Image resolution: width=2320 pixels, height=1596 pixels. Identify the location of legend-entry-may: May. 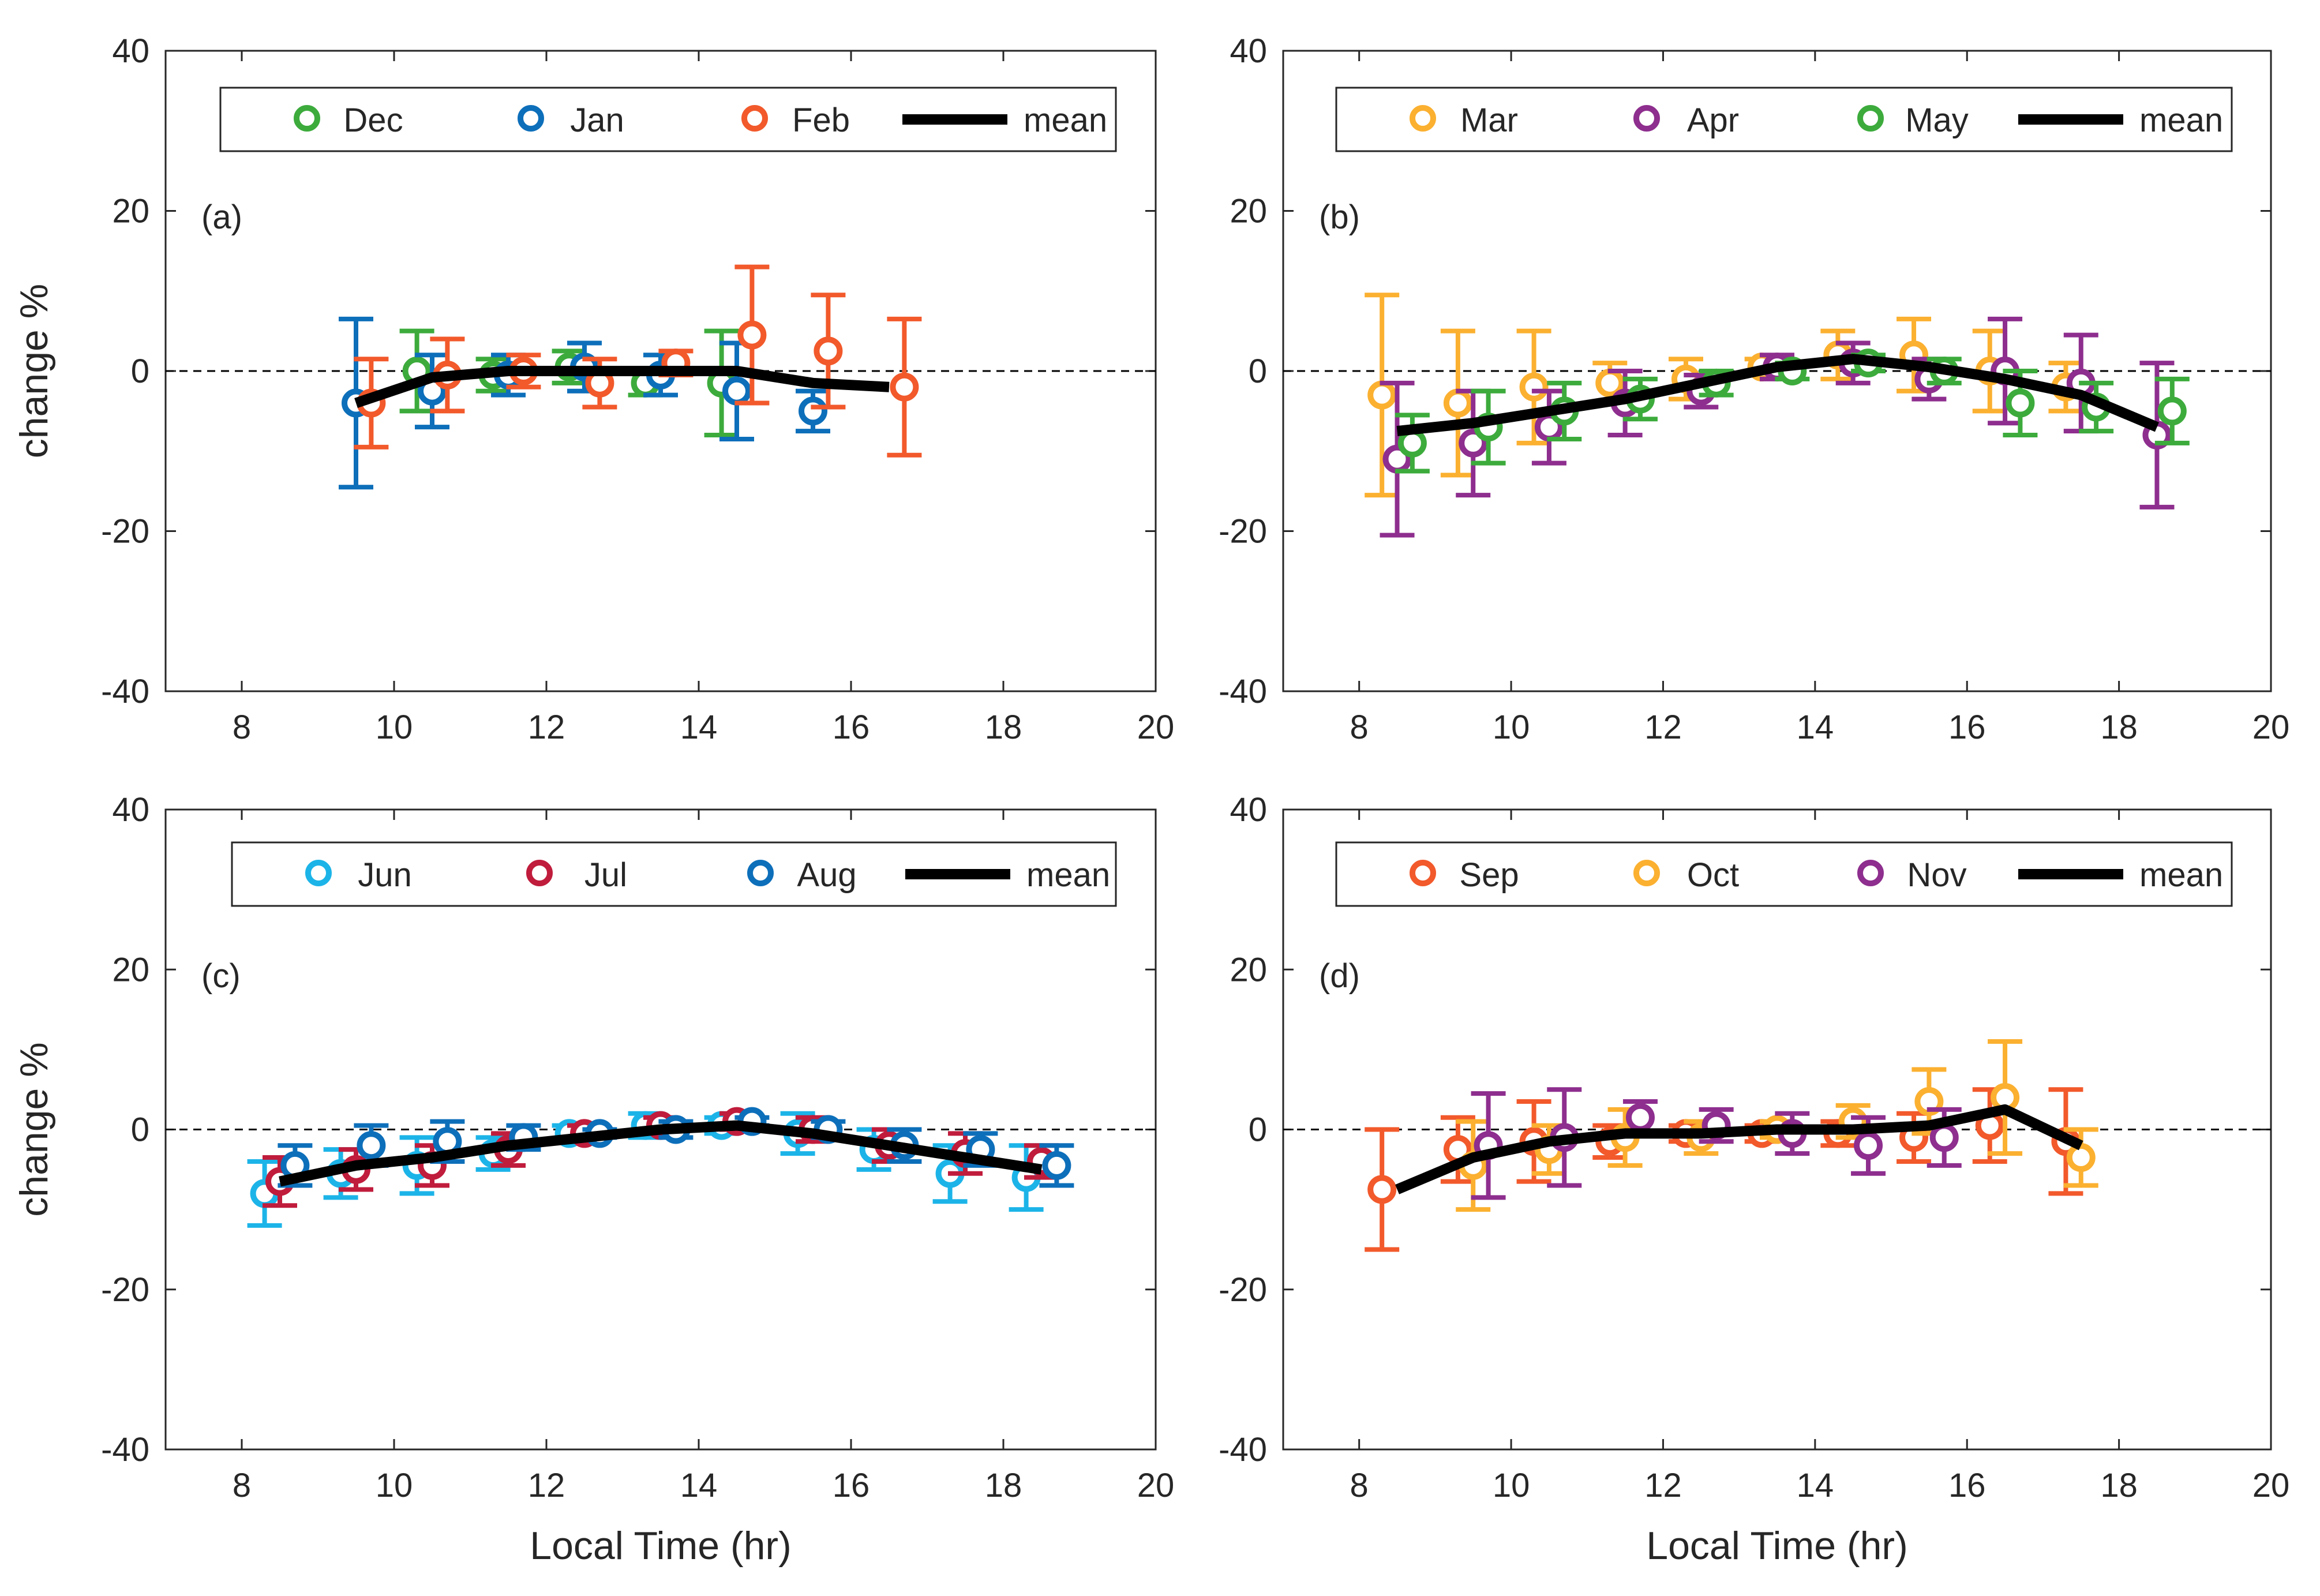
(1937, 120).